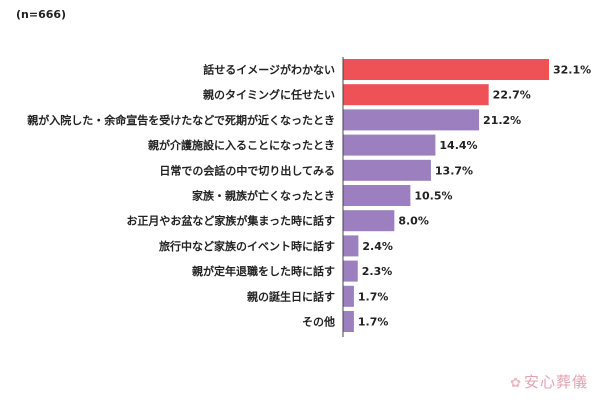 The height and width of the screenshot is (400, 600). Describe the element at coordinates (373, 296) in the screenshot. I see `value-label-9: 1.7%` at that location.